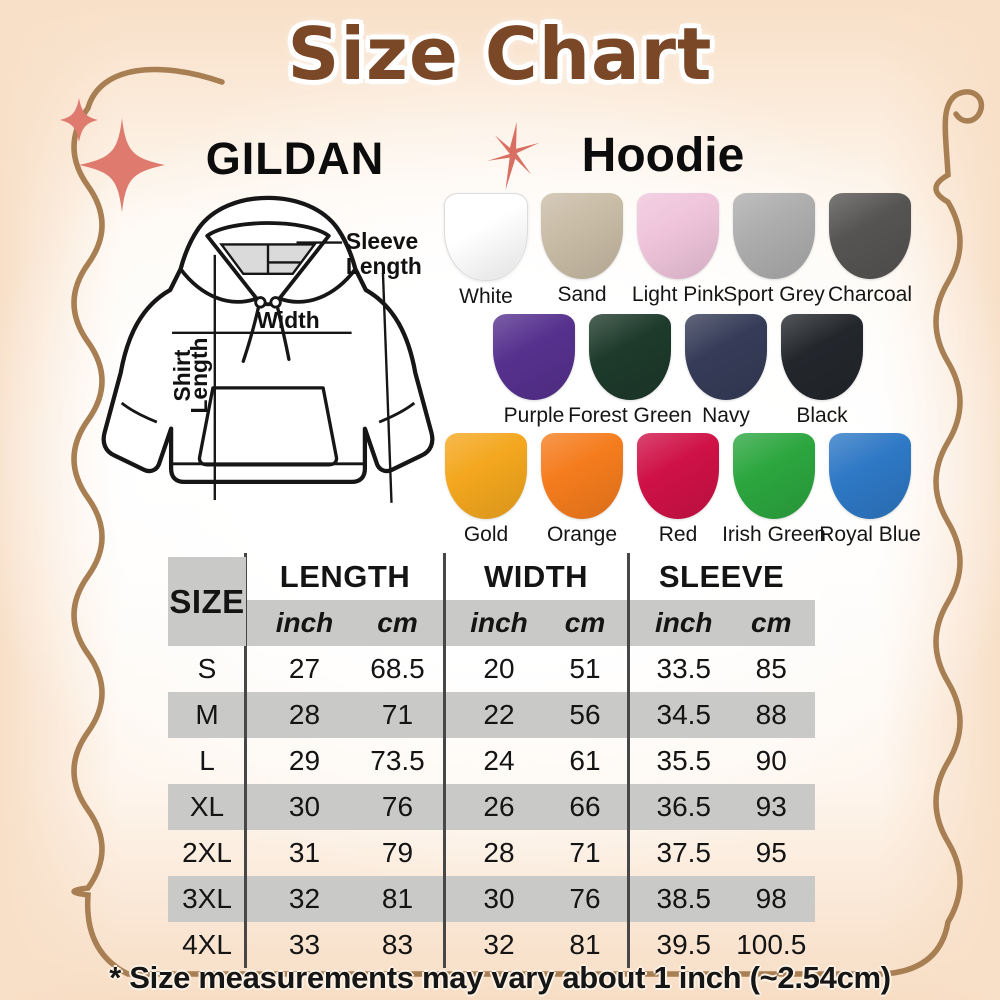  Describe the element at coordinates (684, 760) in the screenshot. I see `measurement-value: 35.5` at that location.